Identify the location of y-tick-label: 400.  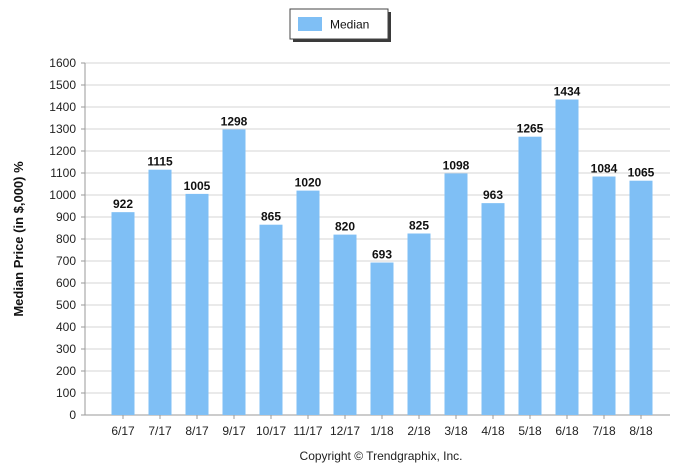
(66, 327).